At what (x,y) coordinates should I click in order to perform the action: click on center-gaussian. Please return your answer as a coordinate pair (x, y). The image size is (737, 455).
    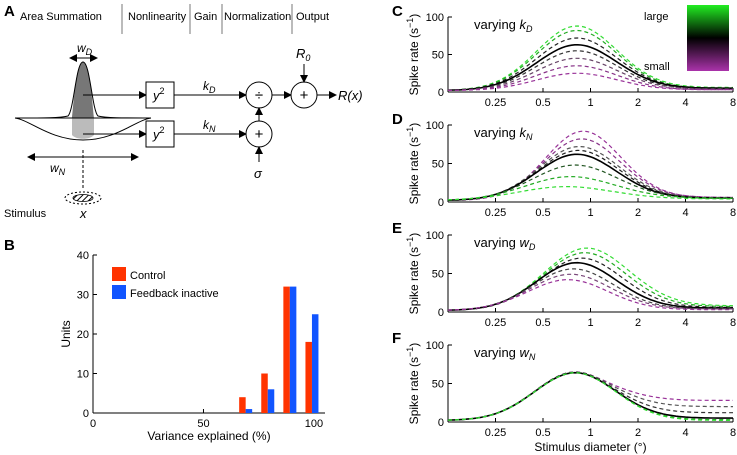
    Looking at the image, I should click on (83, 90).